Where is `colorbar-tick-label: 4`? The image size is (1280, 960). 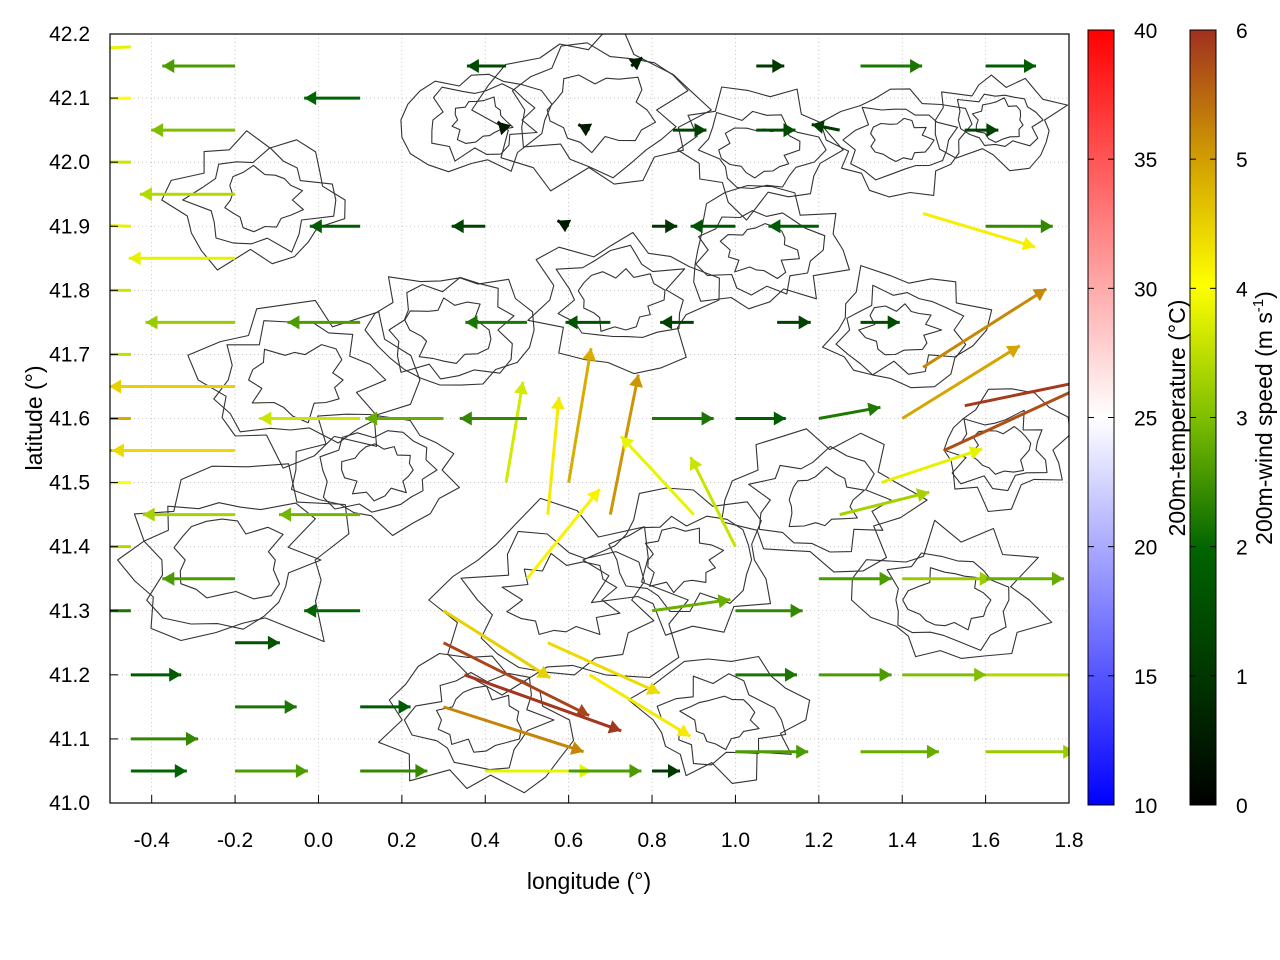
colorbar-tick-label: 4 is located at coordinates (1242, 289).